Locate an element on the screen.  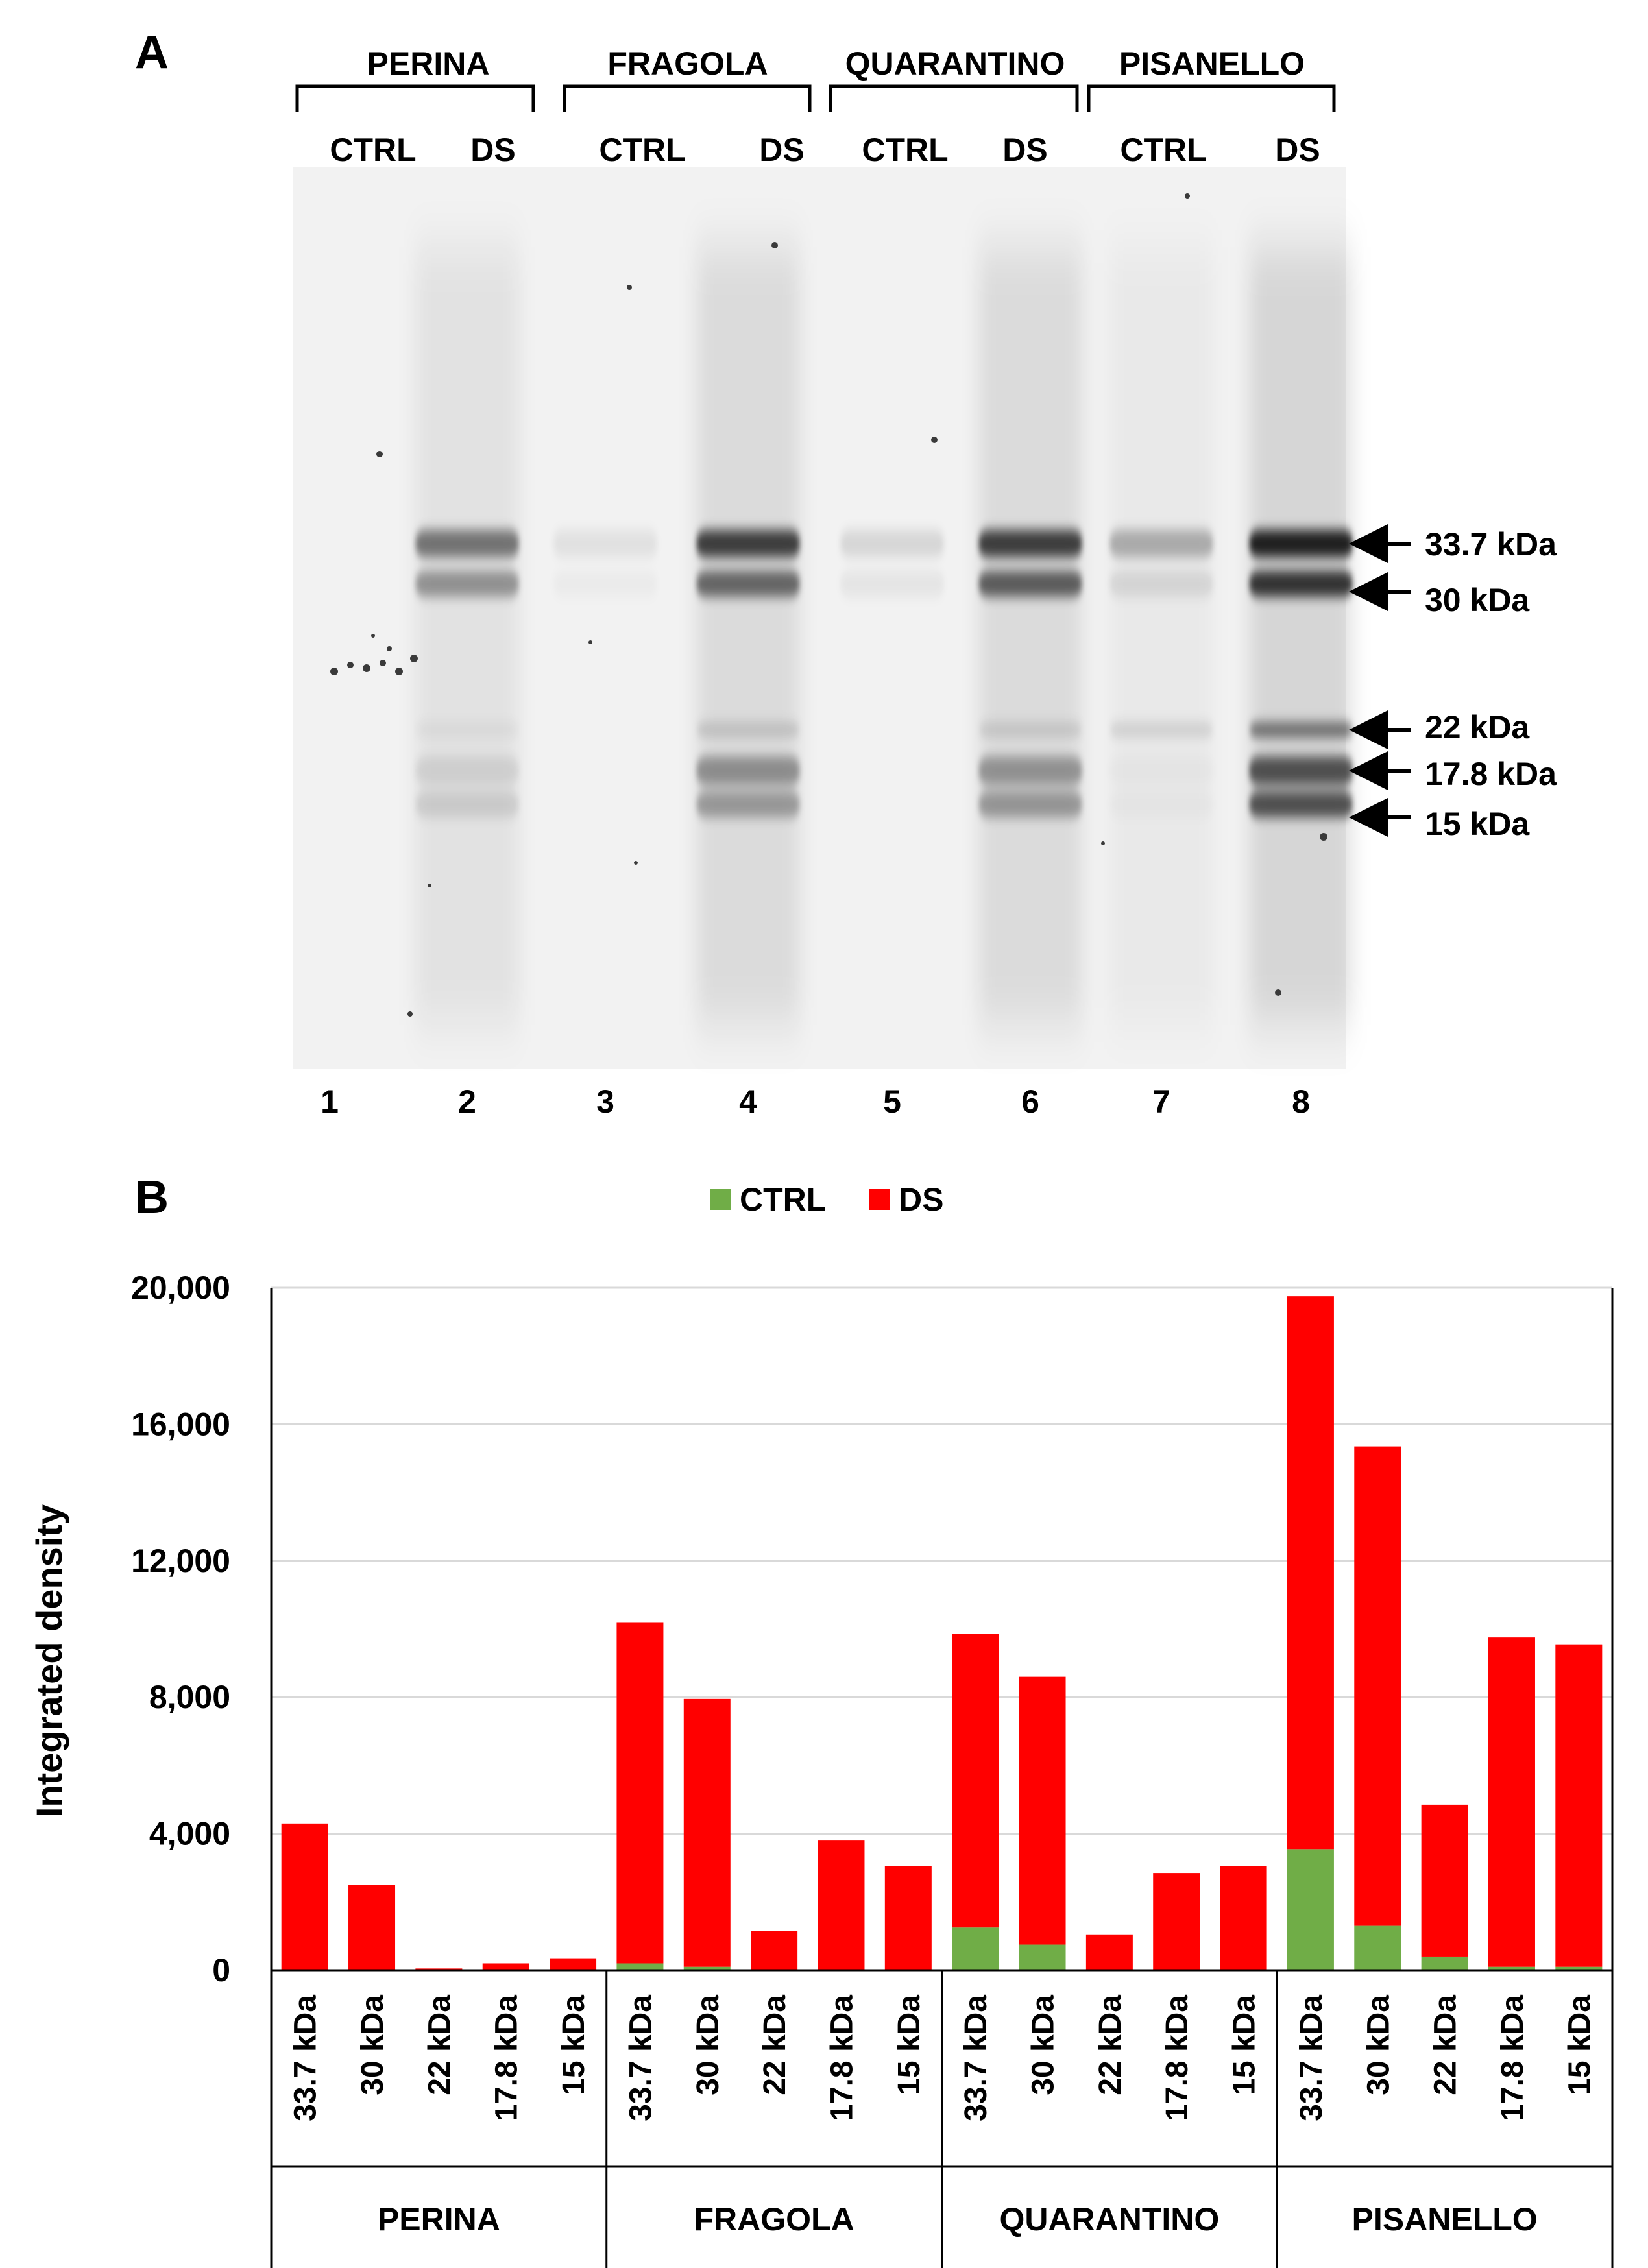
group-bracket-pisanello is located at coordinates (1212, 98).